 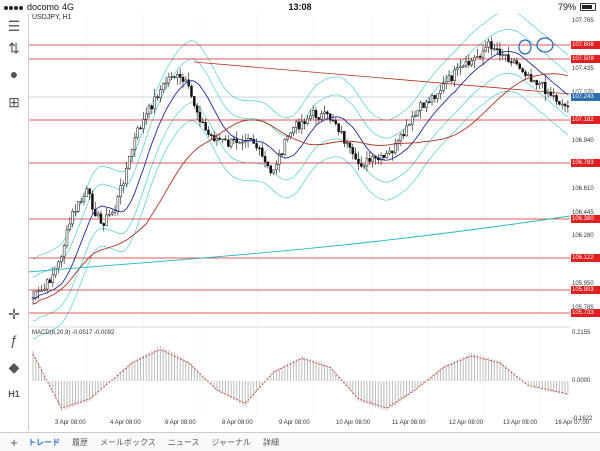 I want to click on current-price-label: 107.243, so click(x=585, y=97).